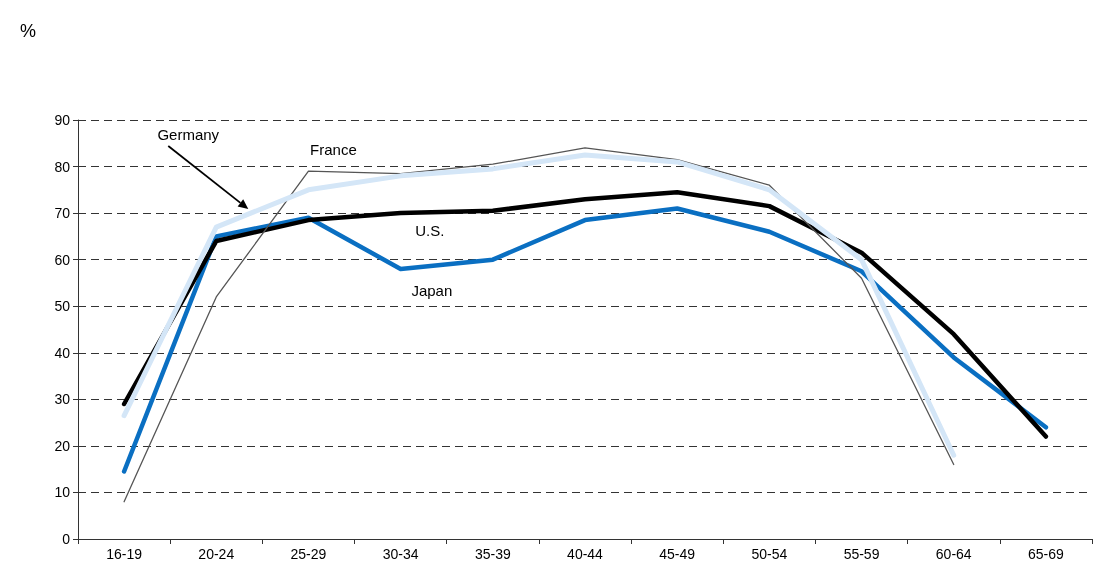 This screenshot has width=1106, height=587. Describe the element at coordinates (62, 259) in the screenshot. I see `y-tick-label: 60` at that location.